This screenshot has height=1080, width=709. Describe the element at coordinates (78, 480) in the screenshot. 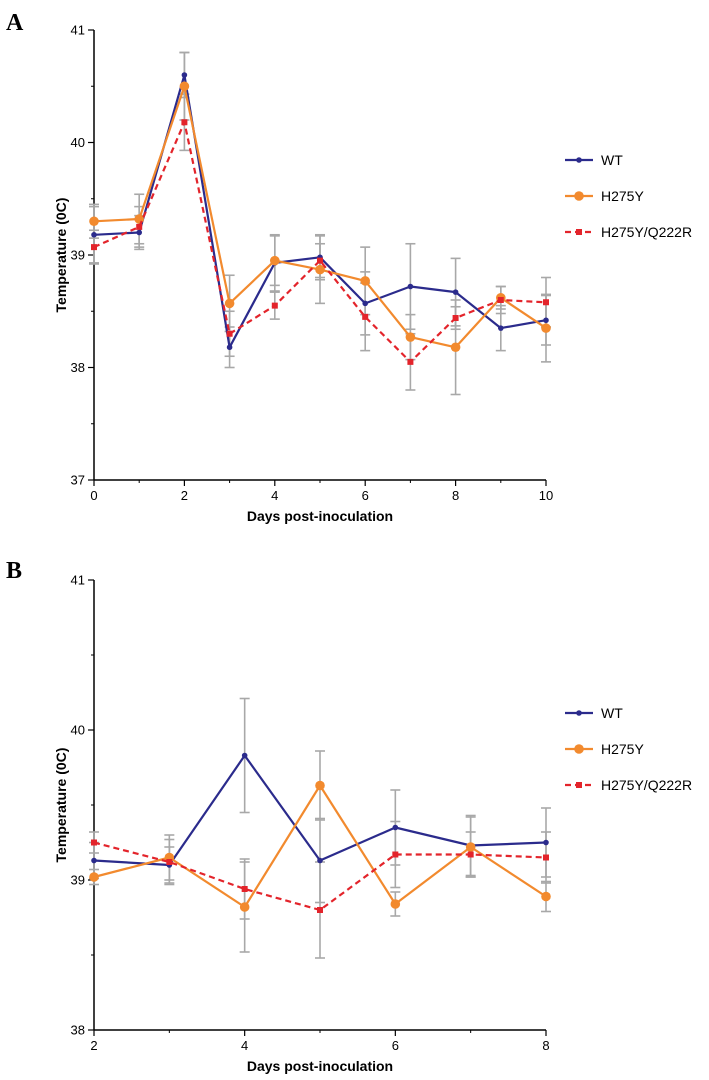

I see `y-tick-label: 37` at that location.